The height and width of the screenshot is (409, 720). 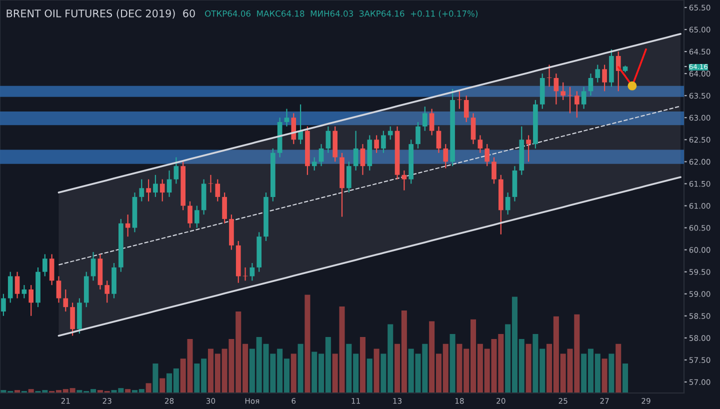 I want to click on text: ОТКР64.06 МАКС64.18 МИН64.03 ЗАКР64.16 +0.11 (+0.17%), so click(x=341, y=14).